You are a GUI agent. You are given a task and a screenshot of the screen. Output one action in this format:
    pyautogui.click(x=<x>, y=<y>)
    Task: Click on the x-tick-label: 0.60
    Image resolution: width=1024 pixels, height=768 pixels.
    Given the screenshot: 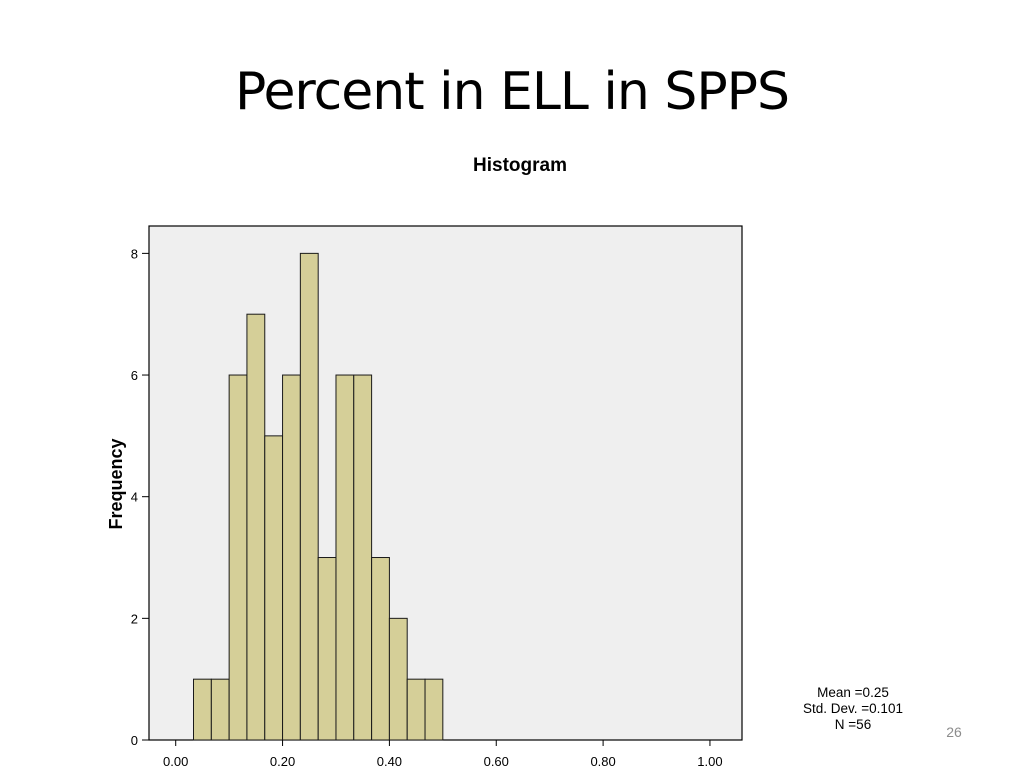 What is the action you would take?
    pyautogui.click(x=496, y=761)
    